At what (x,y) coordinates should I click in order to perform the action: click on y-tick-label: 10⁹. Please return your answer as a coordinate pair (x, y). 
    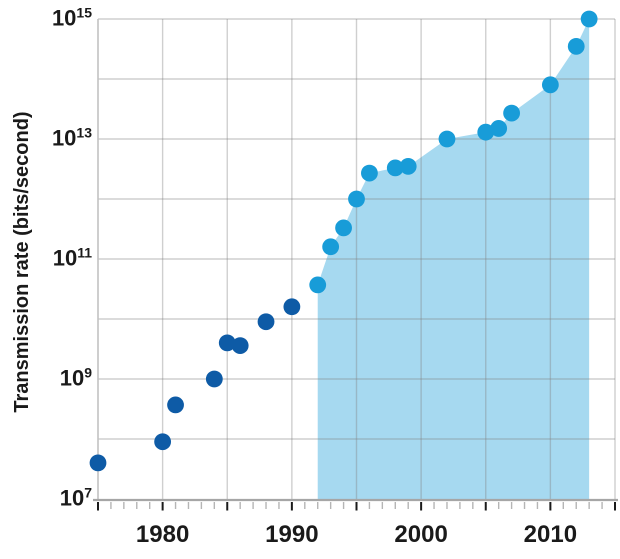
    Looking at the image, I should click on (76, 378).